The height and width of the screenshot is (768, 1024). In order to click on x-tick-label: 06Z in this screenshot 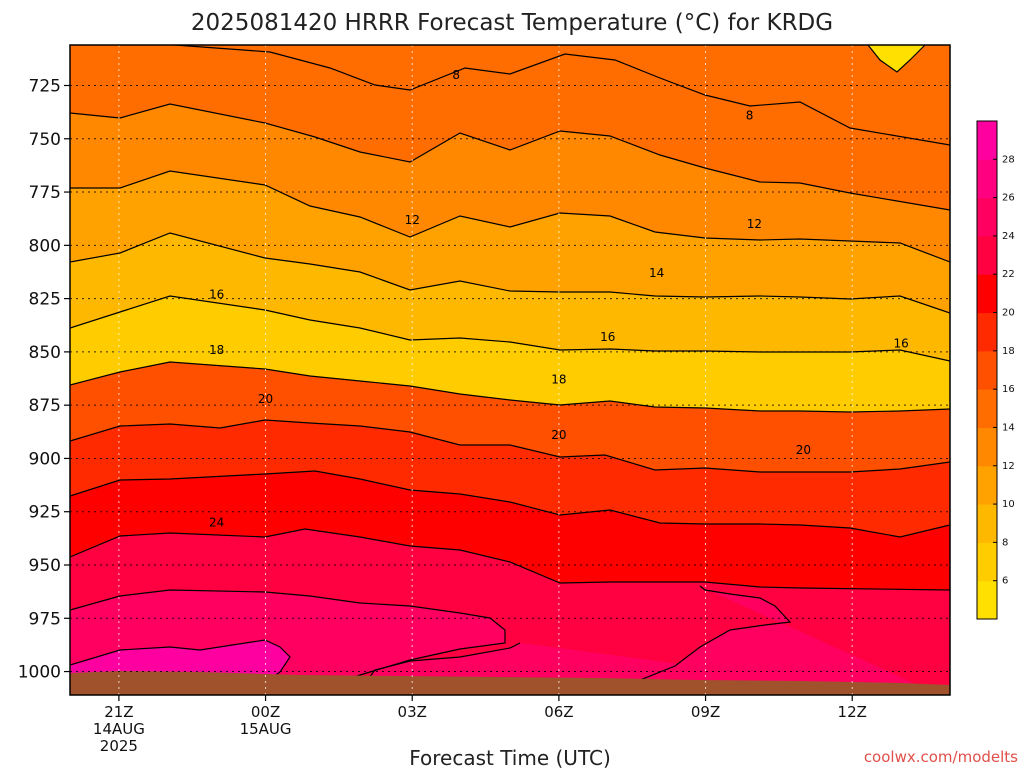, I will do `click(558, 712)`.